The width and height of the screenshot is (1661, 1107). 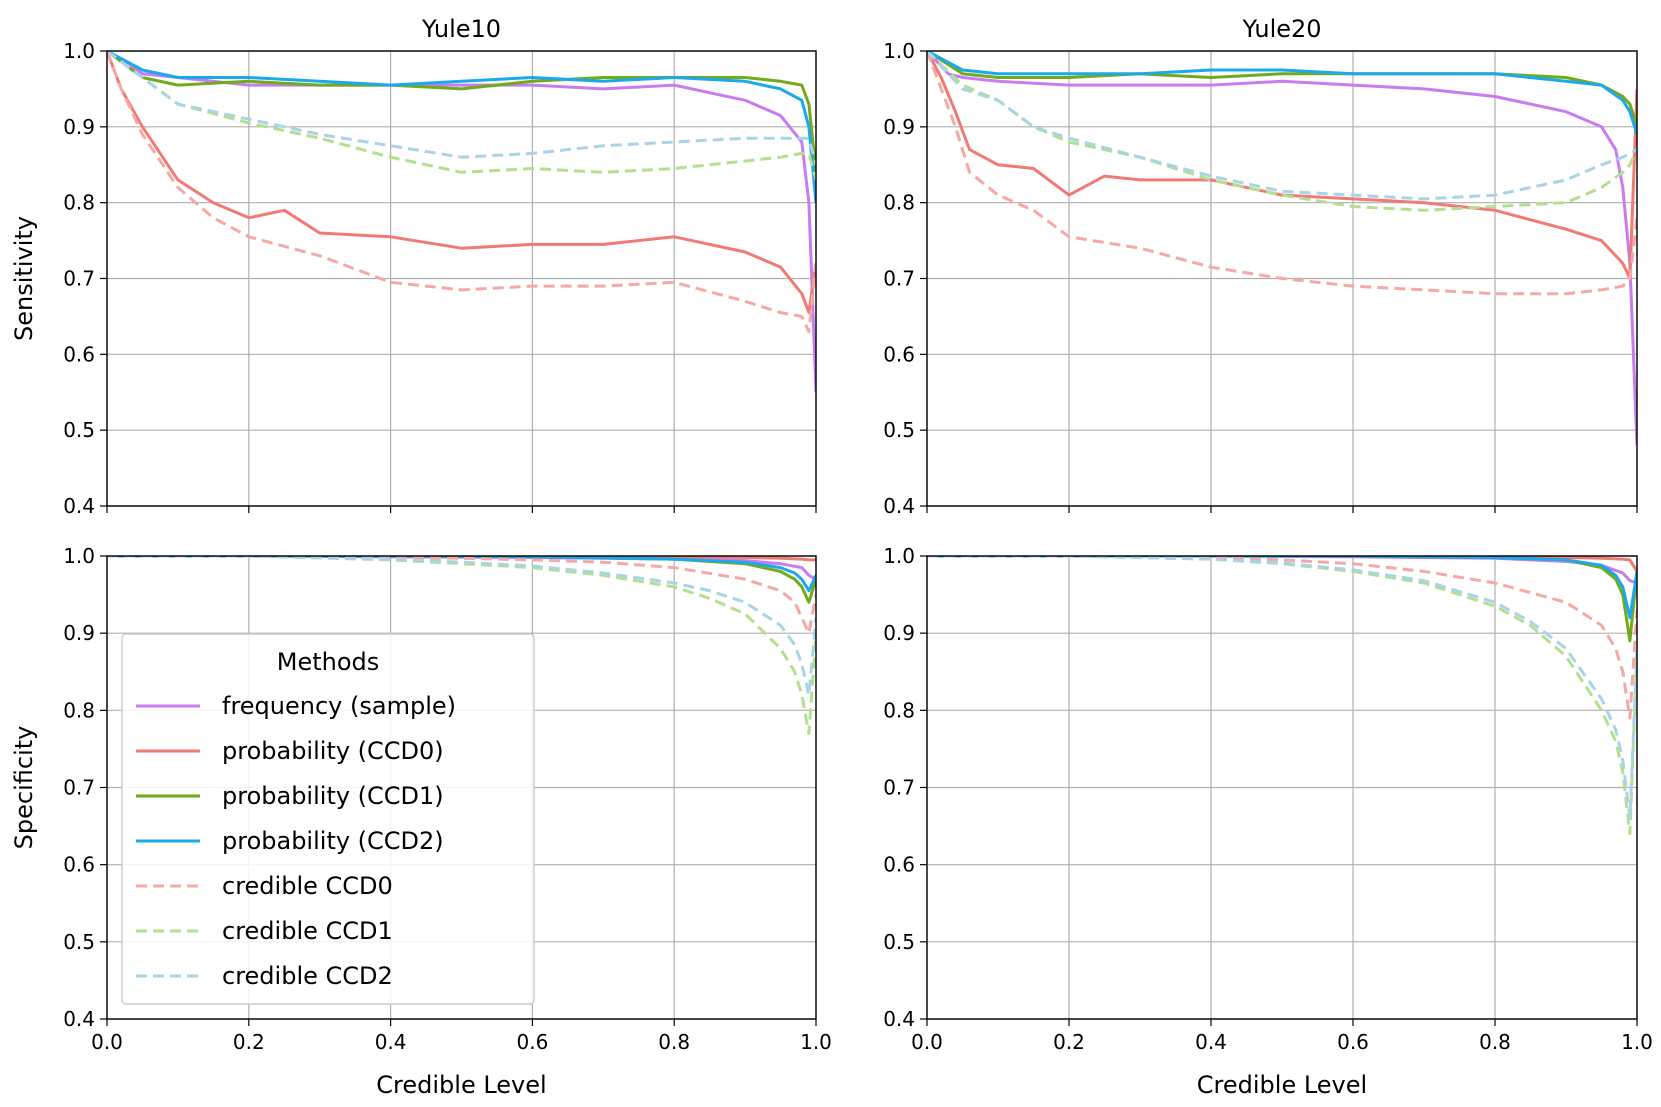 I want to click on chart-title: Yule20, so click(x=1281, y=29).